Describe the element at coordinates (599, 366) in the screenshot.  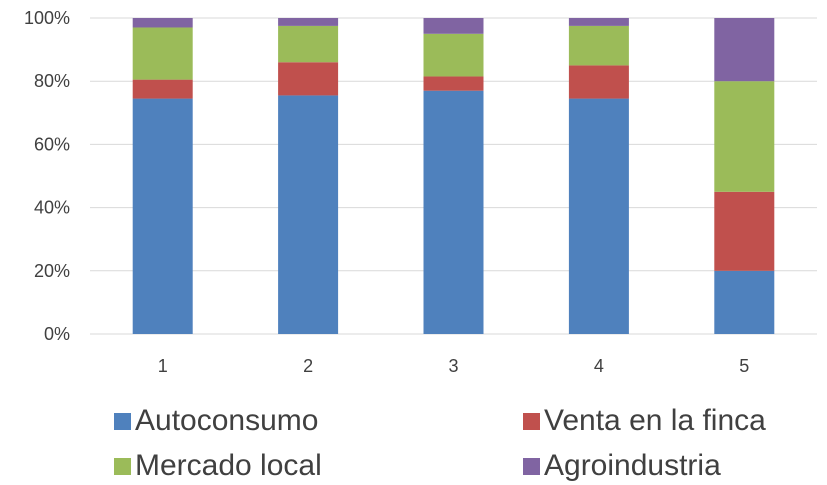
I see `x-tick-label: 4` at that location.